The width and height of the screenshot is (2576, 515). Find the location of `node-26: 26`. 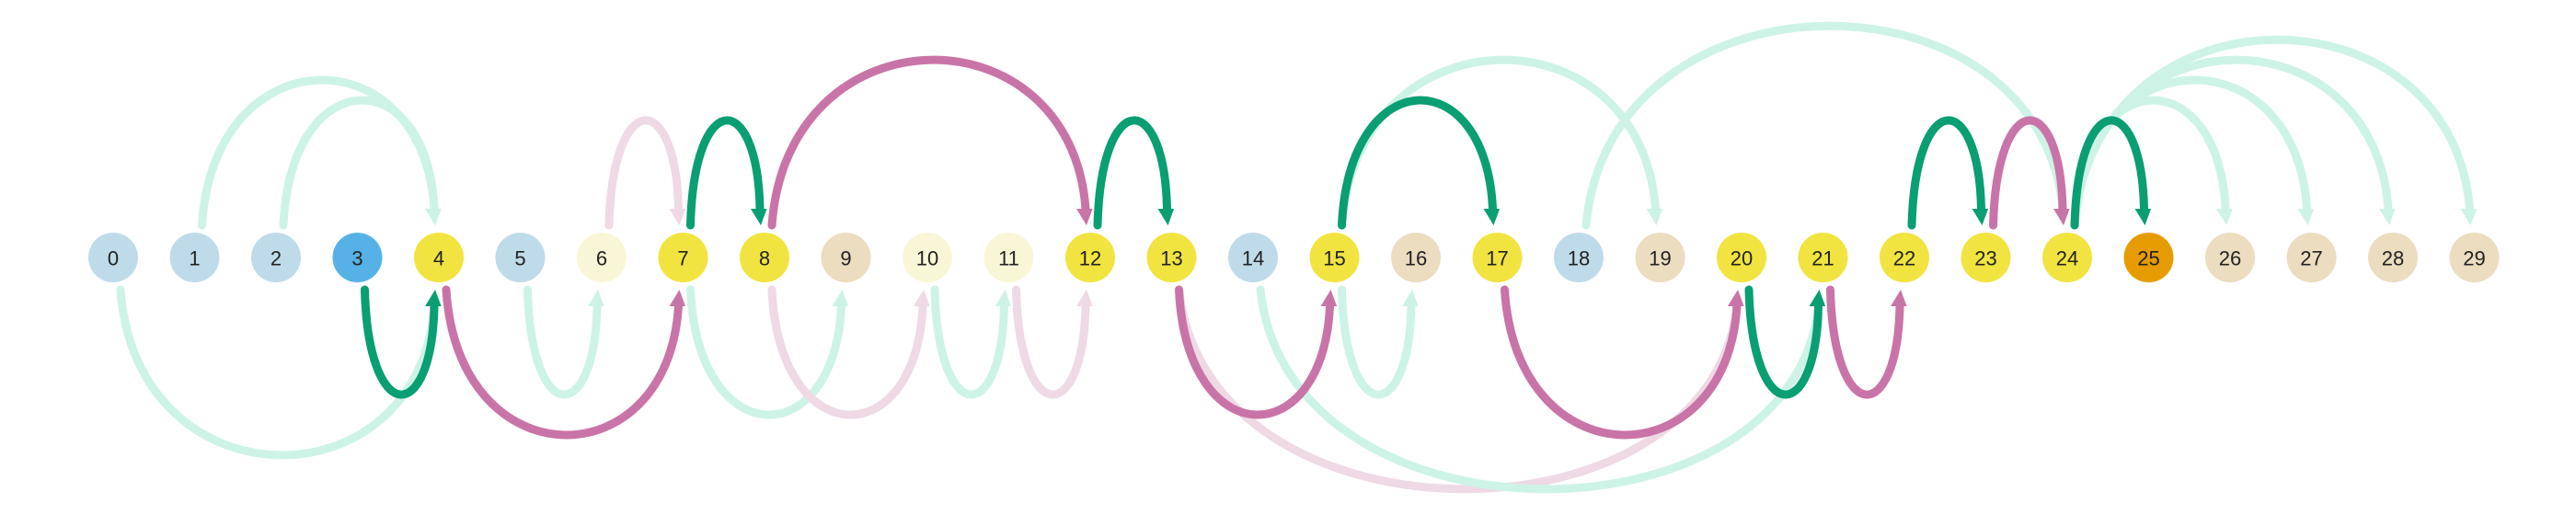

node-26: 26 is located at coordinates (2230, 257).